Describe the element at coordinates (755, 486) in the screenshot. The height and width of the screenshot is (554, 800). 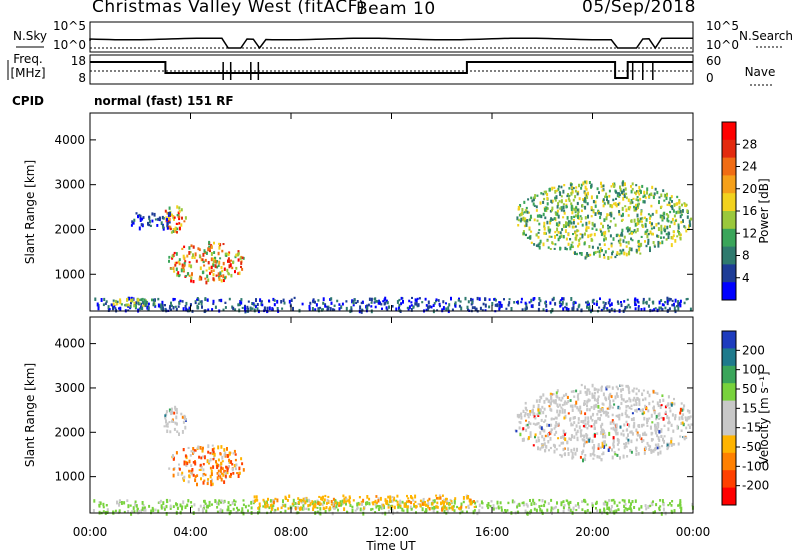
I see `velocity-cb-label-7: -200` at that location.